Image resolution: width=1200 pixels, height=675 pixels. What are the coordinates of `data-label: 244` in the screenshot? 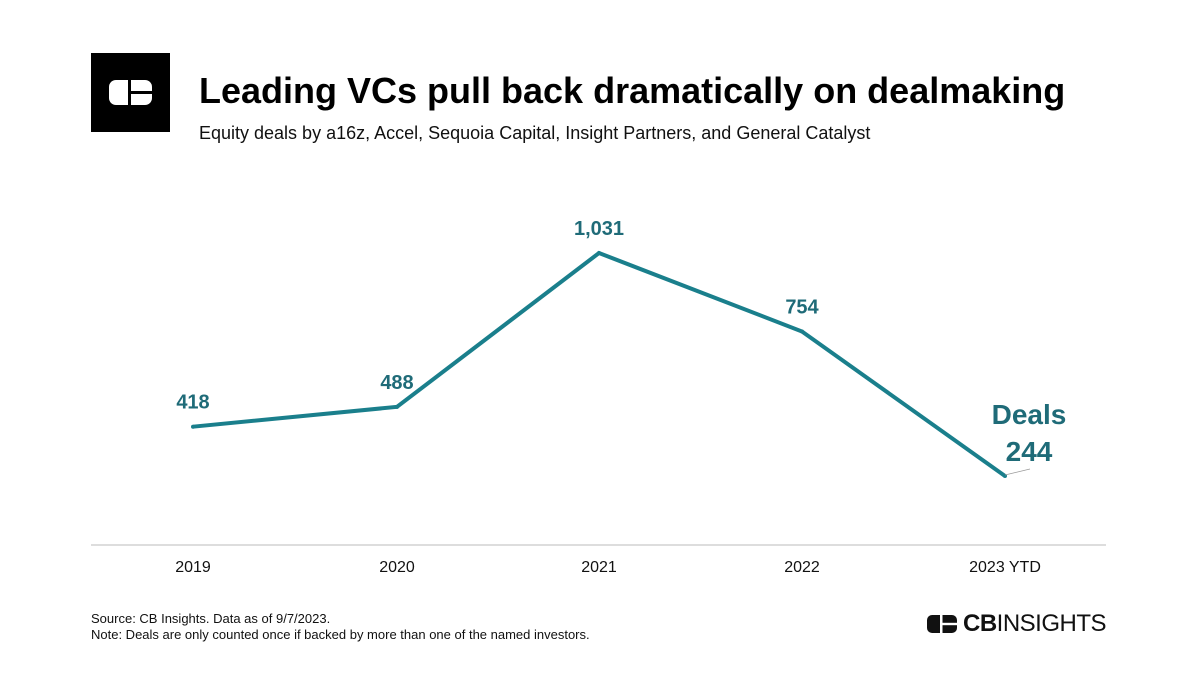 It's located at (1029, 451).